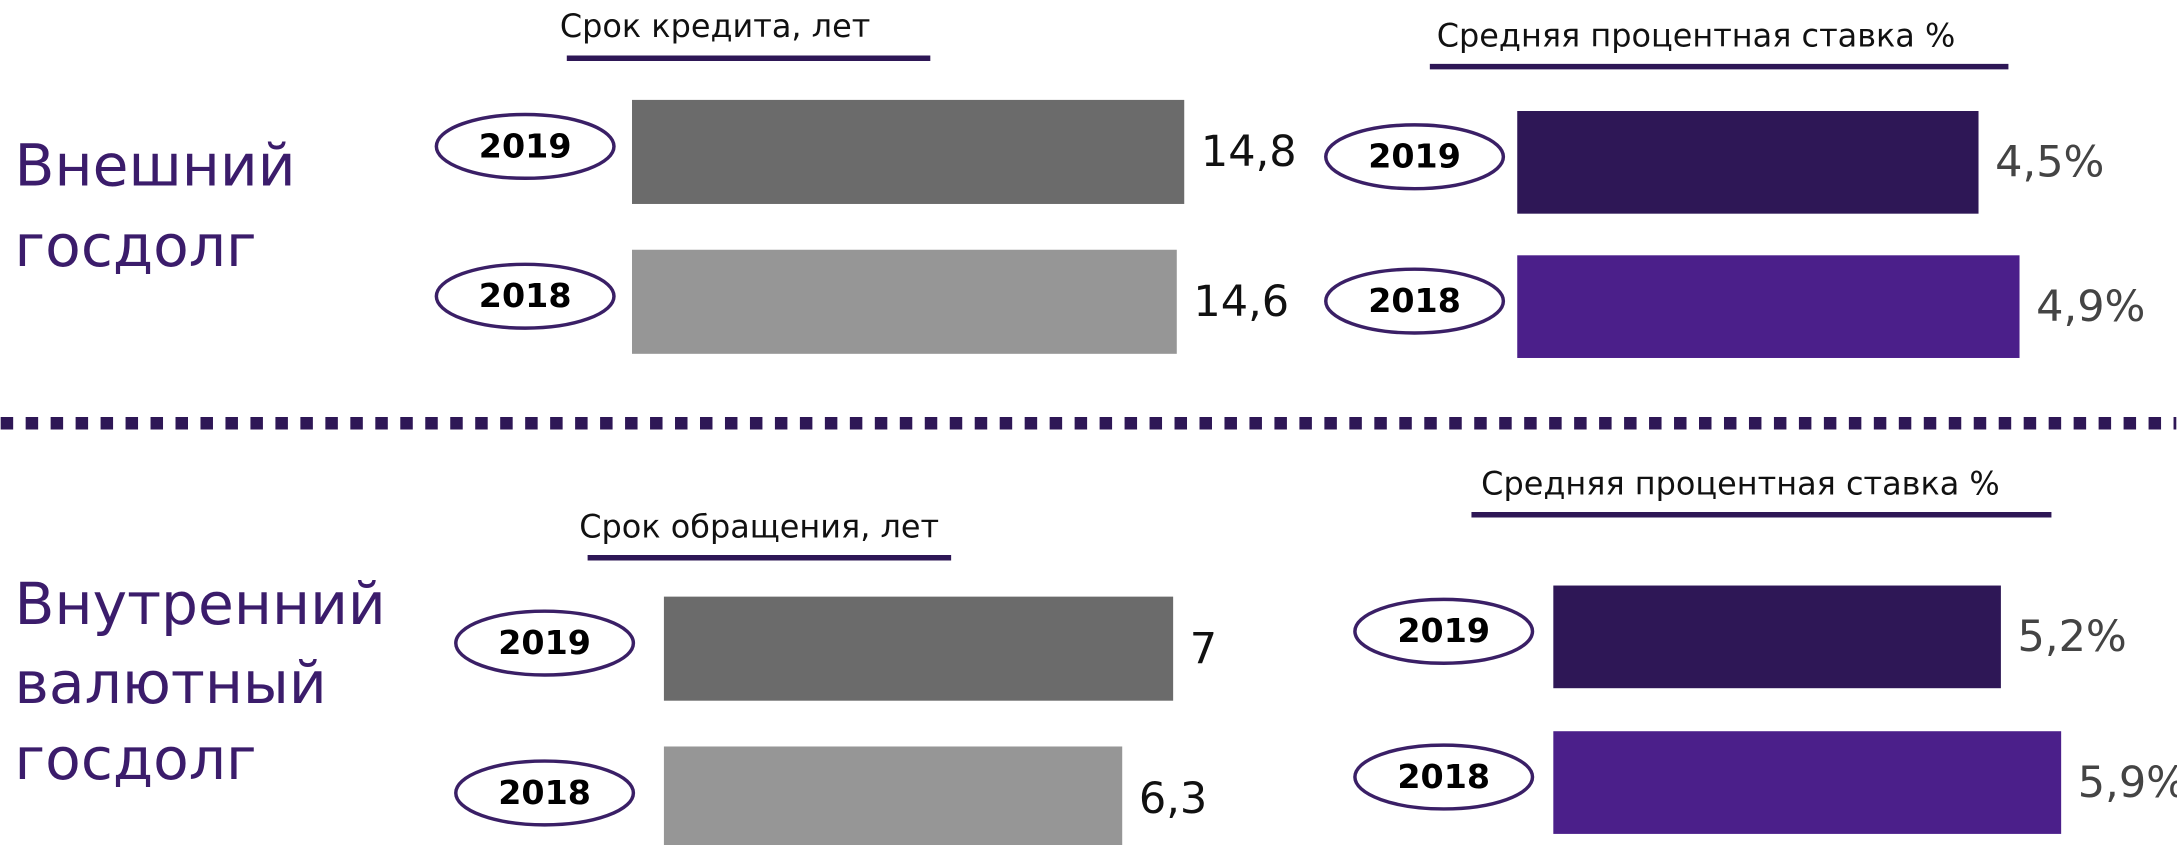 Image resolution: width=2177 pixels, height=845 pixels. Describe the element at coordinates (2049, 163) in the screenshot. I see `value-label: 4,5%` at that location.